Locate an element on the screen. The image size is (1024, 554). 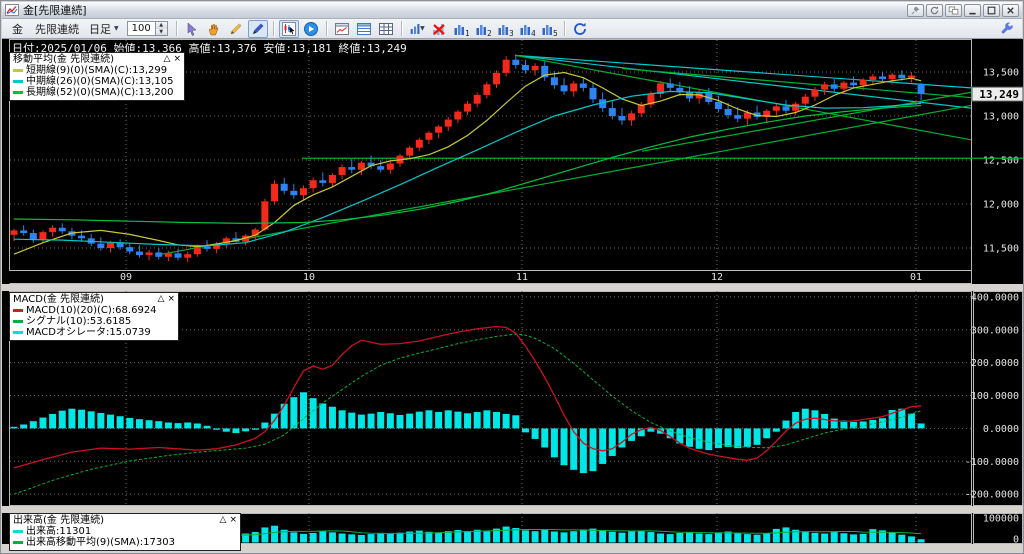
svg-text: 0 is located at coordinates (1016, 540).